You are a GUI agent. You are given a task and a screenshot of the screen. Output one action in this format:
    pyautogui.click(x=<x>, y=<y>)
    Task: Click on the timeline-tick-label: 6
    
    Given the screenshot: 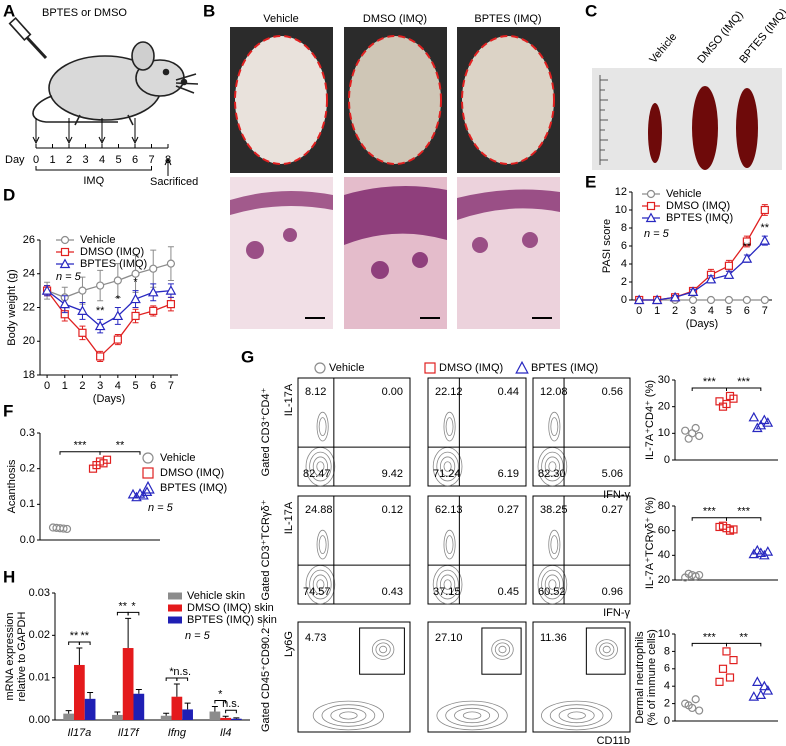 What is the action you would take?
    pyautogui.click(x=135, y=160)
    